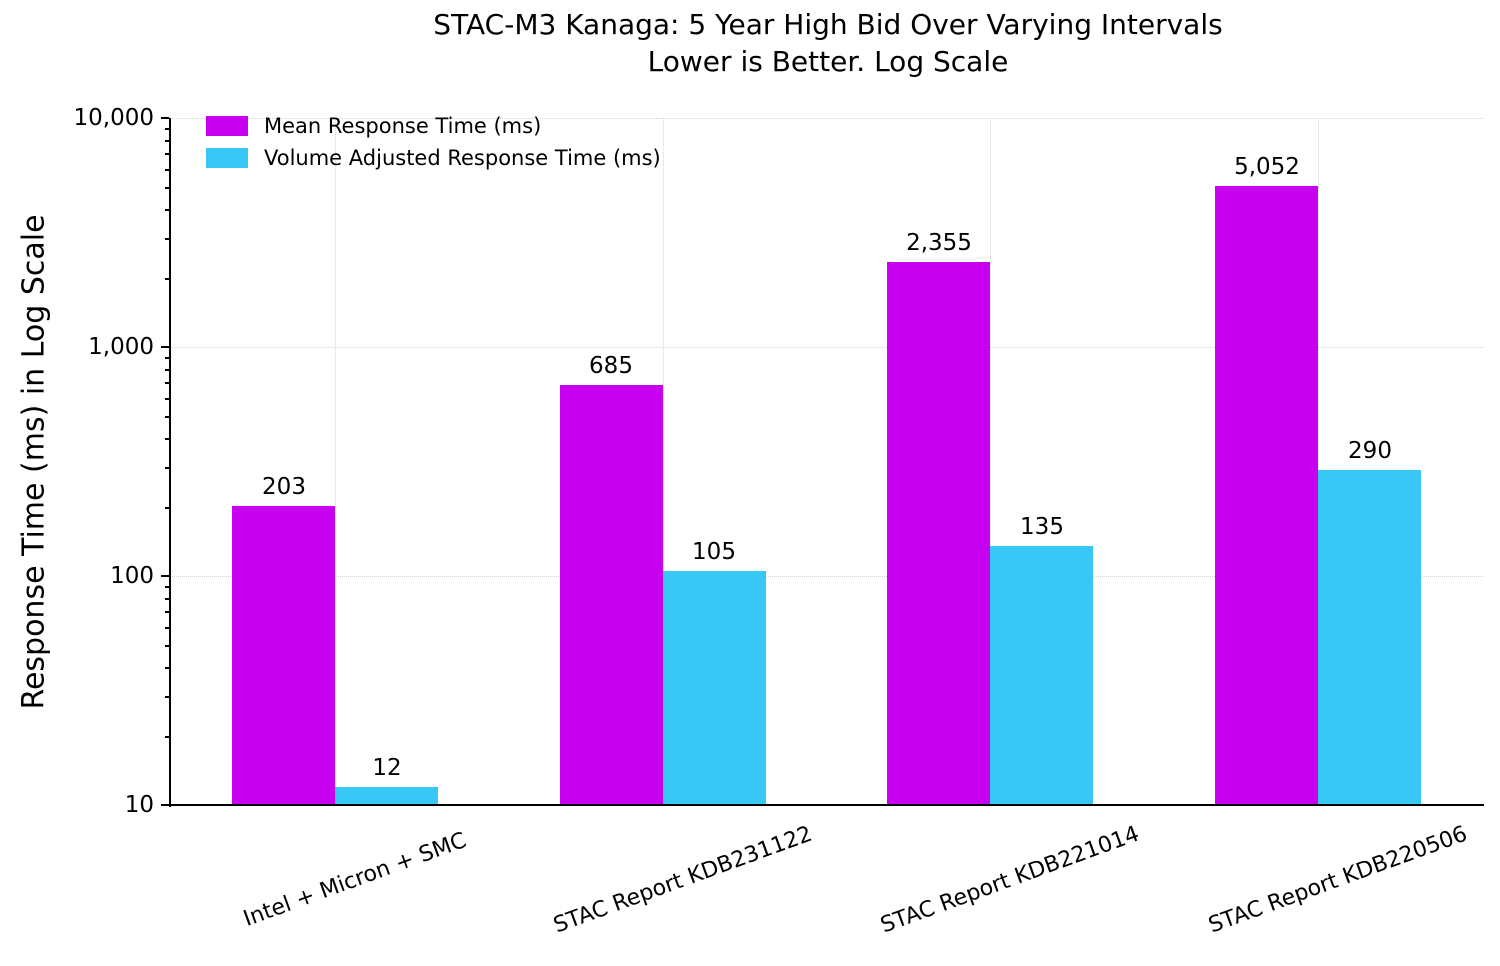 This screenshot has width=1500, height=966. I want to click on bar-value-label: 203, so click(284, 487).